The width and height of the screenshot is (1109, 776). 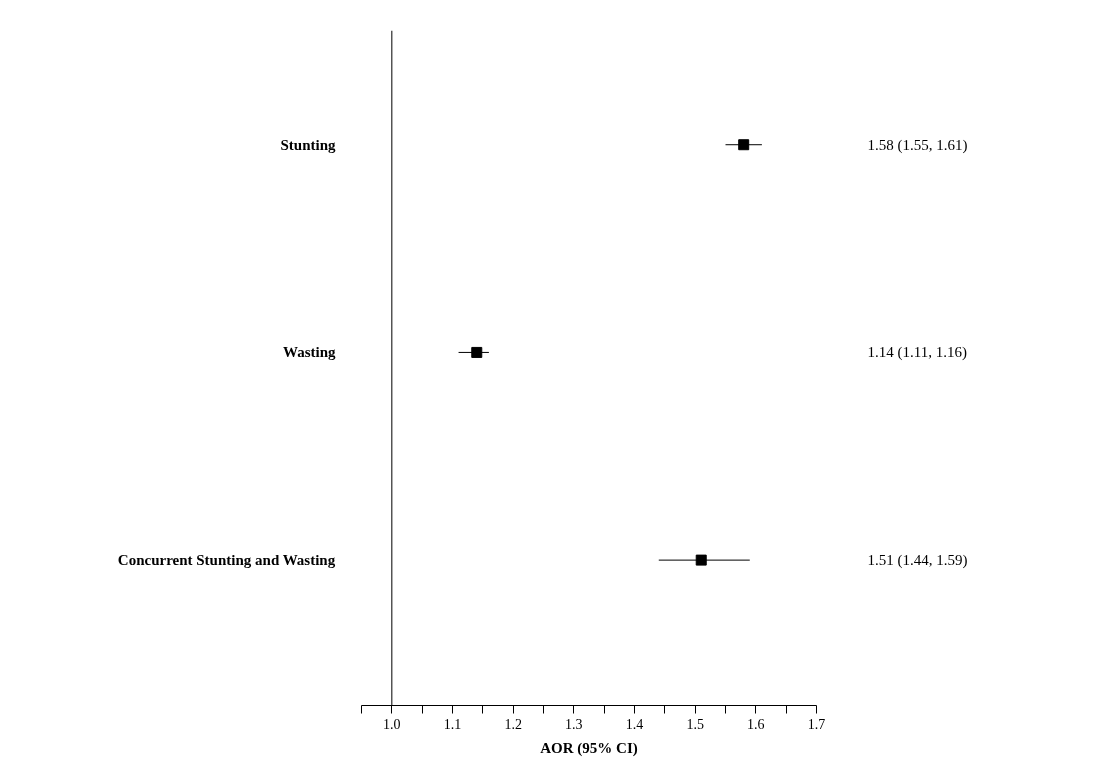 What do you see at coordinates (309, 352) in the screenshot?
I see `y-tick-label: Wasting` at bounding box center [309, 352].